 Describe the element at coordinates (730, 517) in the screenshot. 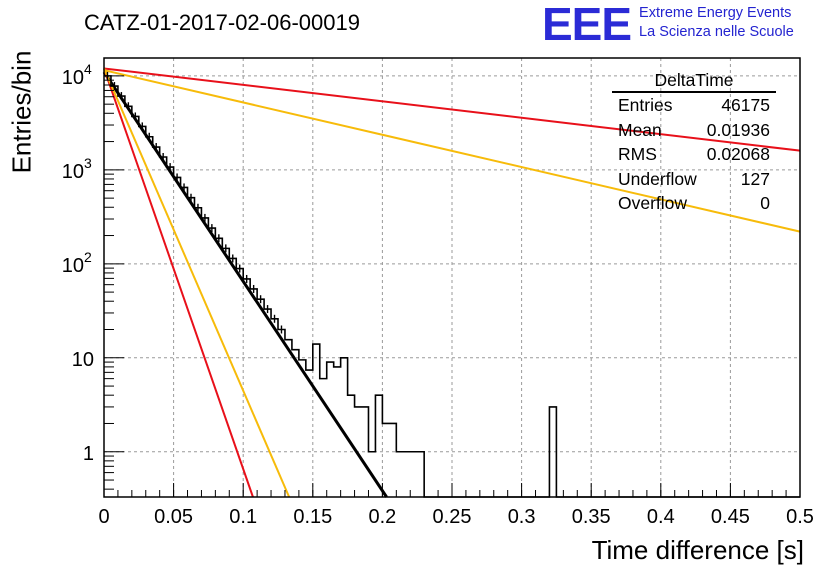

I see `x-tick-label: 0.45` at that location.